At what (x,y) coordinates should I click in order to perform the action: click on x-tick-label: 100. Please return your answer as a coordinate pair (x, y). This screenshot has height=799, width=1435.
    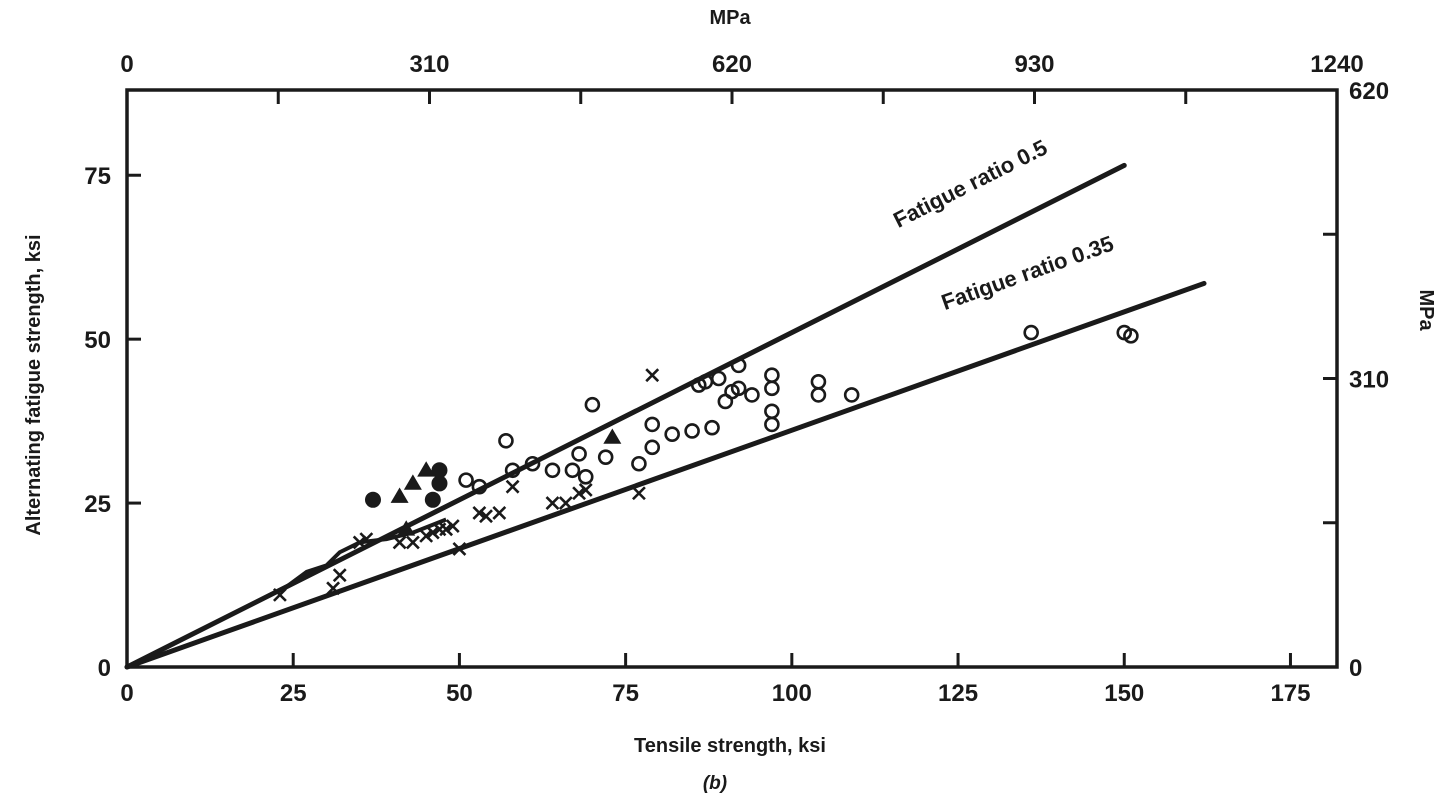
    Looking at the image, I should click on (792, 693).